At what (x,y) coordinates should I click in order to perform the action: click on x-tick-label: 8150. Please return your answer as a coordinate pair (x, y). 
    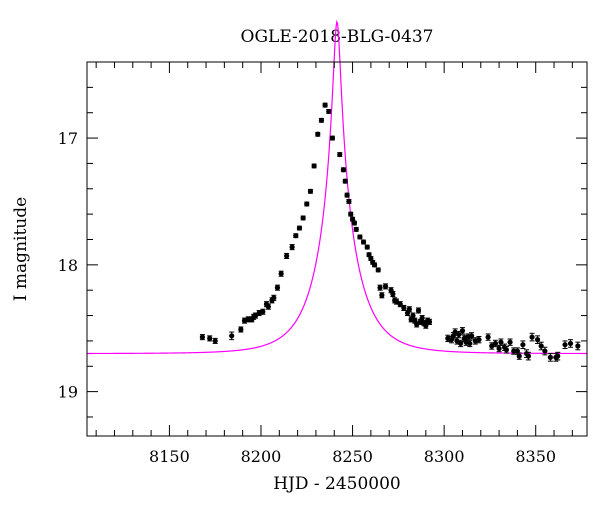
    Looking at the image, I should click on (169, 456).